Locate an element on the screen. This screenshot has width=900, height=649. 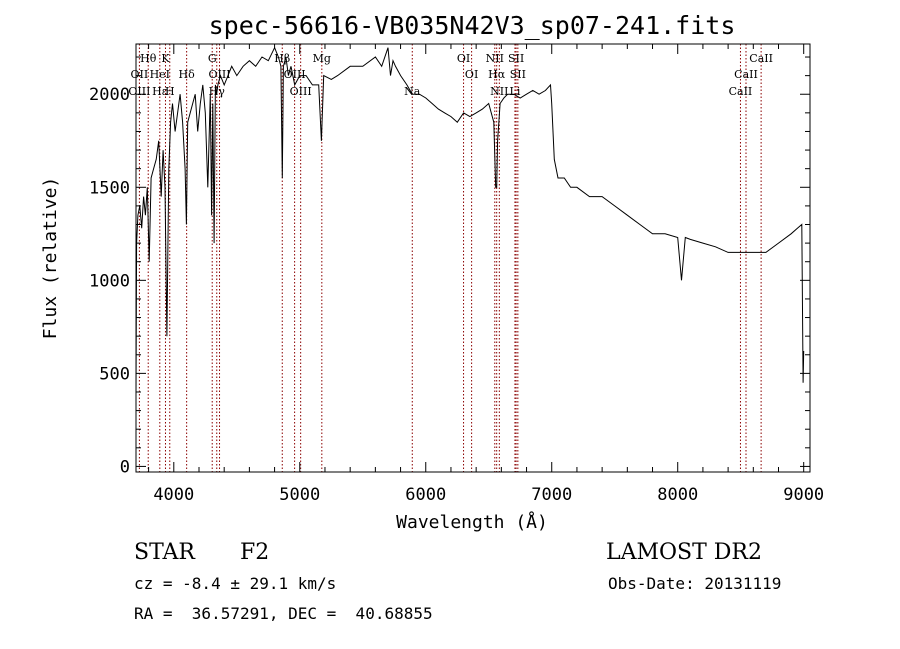
redshift-text: cz = -8.4 ± 29.1 km/s is located at coordinates (235, 583).